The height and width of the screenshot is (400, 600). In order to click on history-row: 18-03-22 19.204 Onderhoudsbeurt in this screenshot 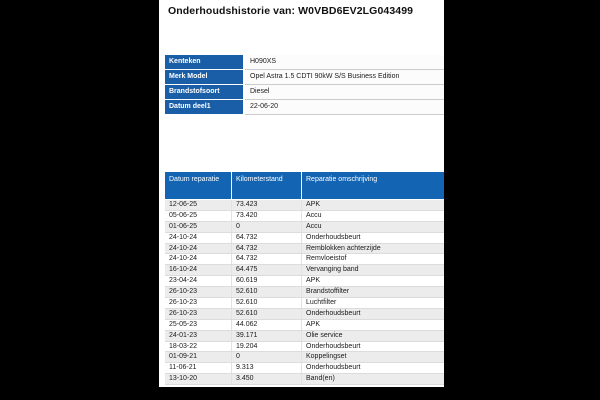, I will do `click(304, 347)`.